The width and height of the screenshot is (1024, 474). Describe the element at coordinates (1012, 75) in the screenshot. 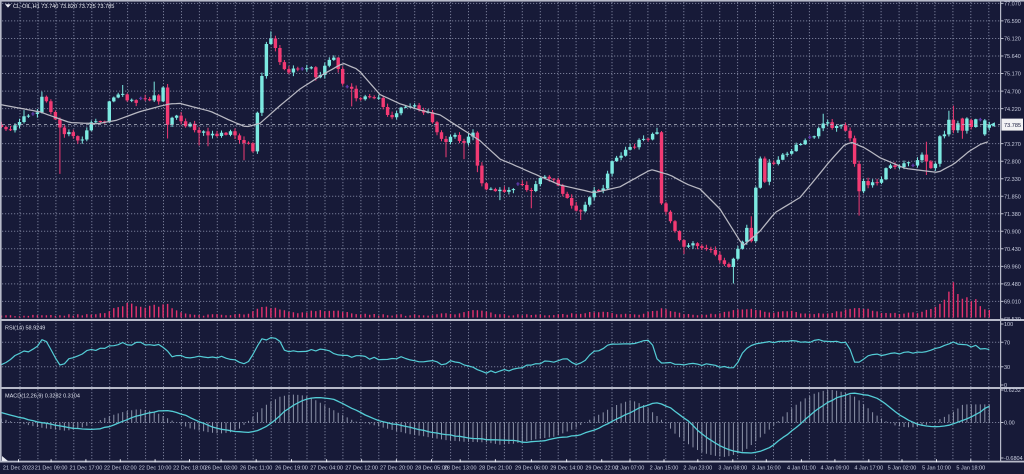

I see `svg-text: 75.170` at that location.